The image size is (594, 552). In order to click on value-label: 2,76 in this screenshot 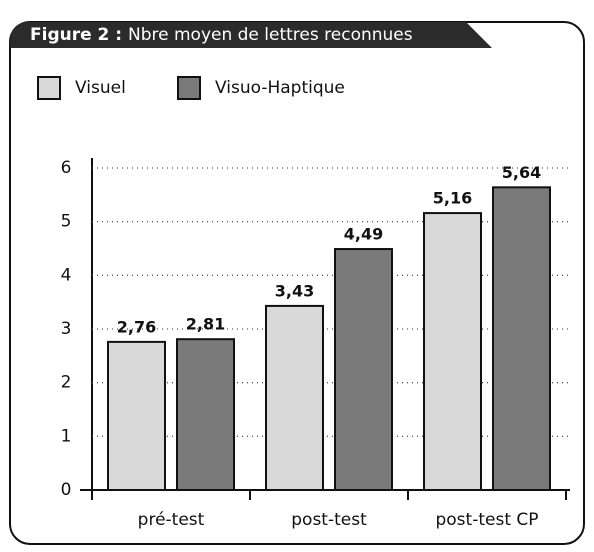, I will do `click(136, 326)`.